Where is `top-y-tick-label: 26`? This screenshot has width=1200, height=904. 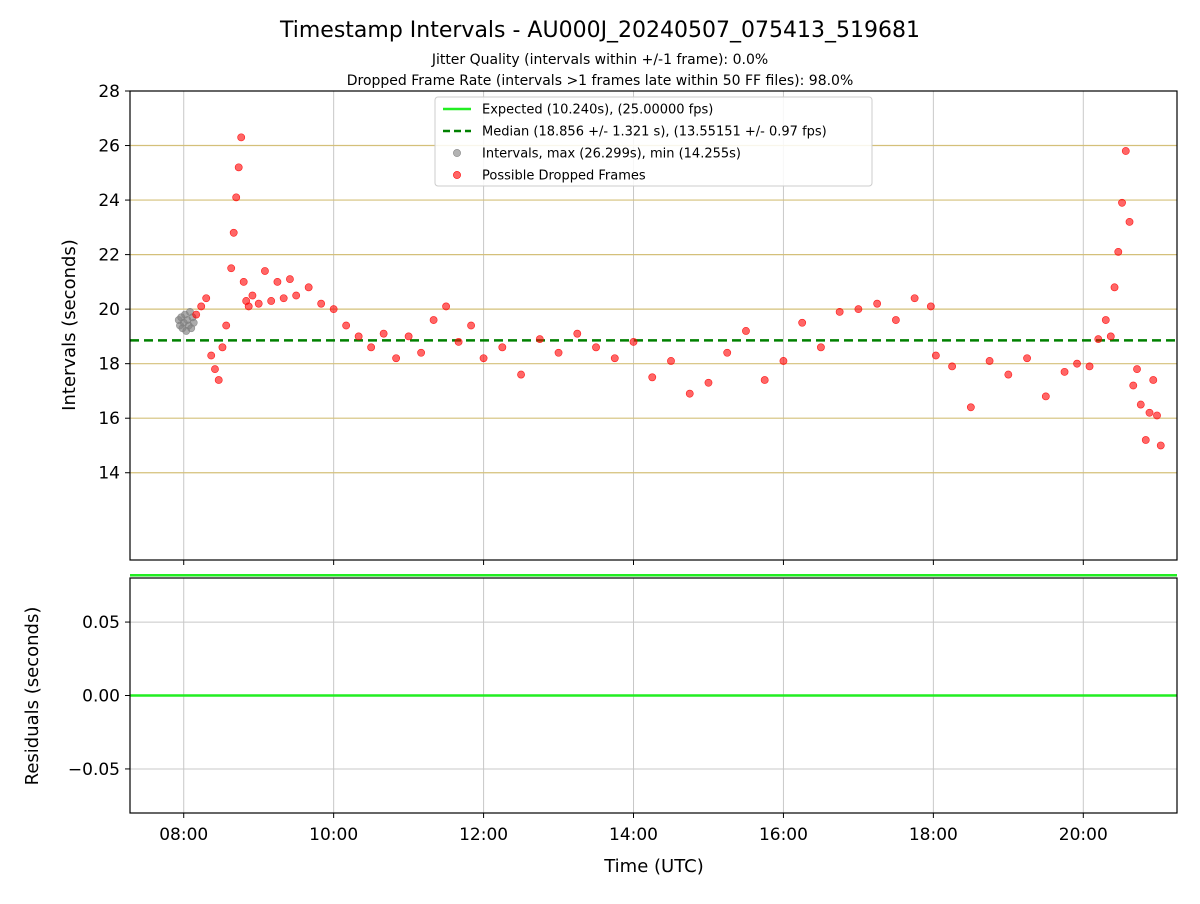
top-y-tick-label: 26 is located at coordinates (109, 147).